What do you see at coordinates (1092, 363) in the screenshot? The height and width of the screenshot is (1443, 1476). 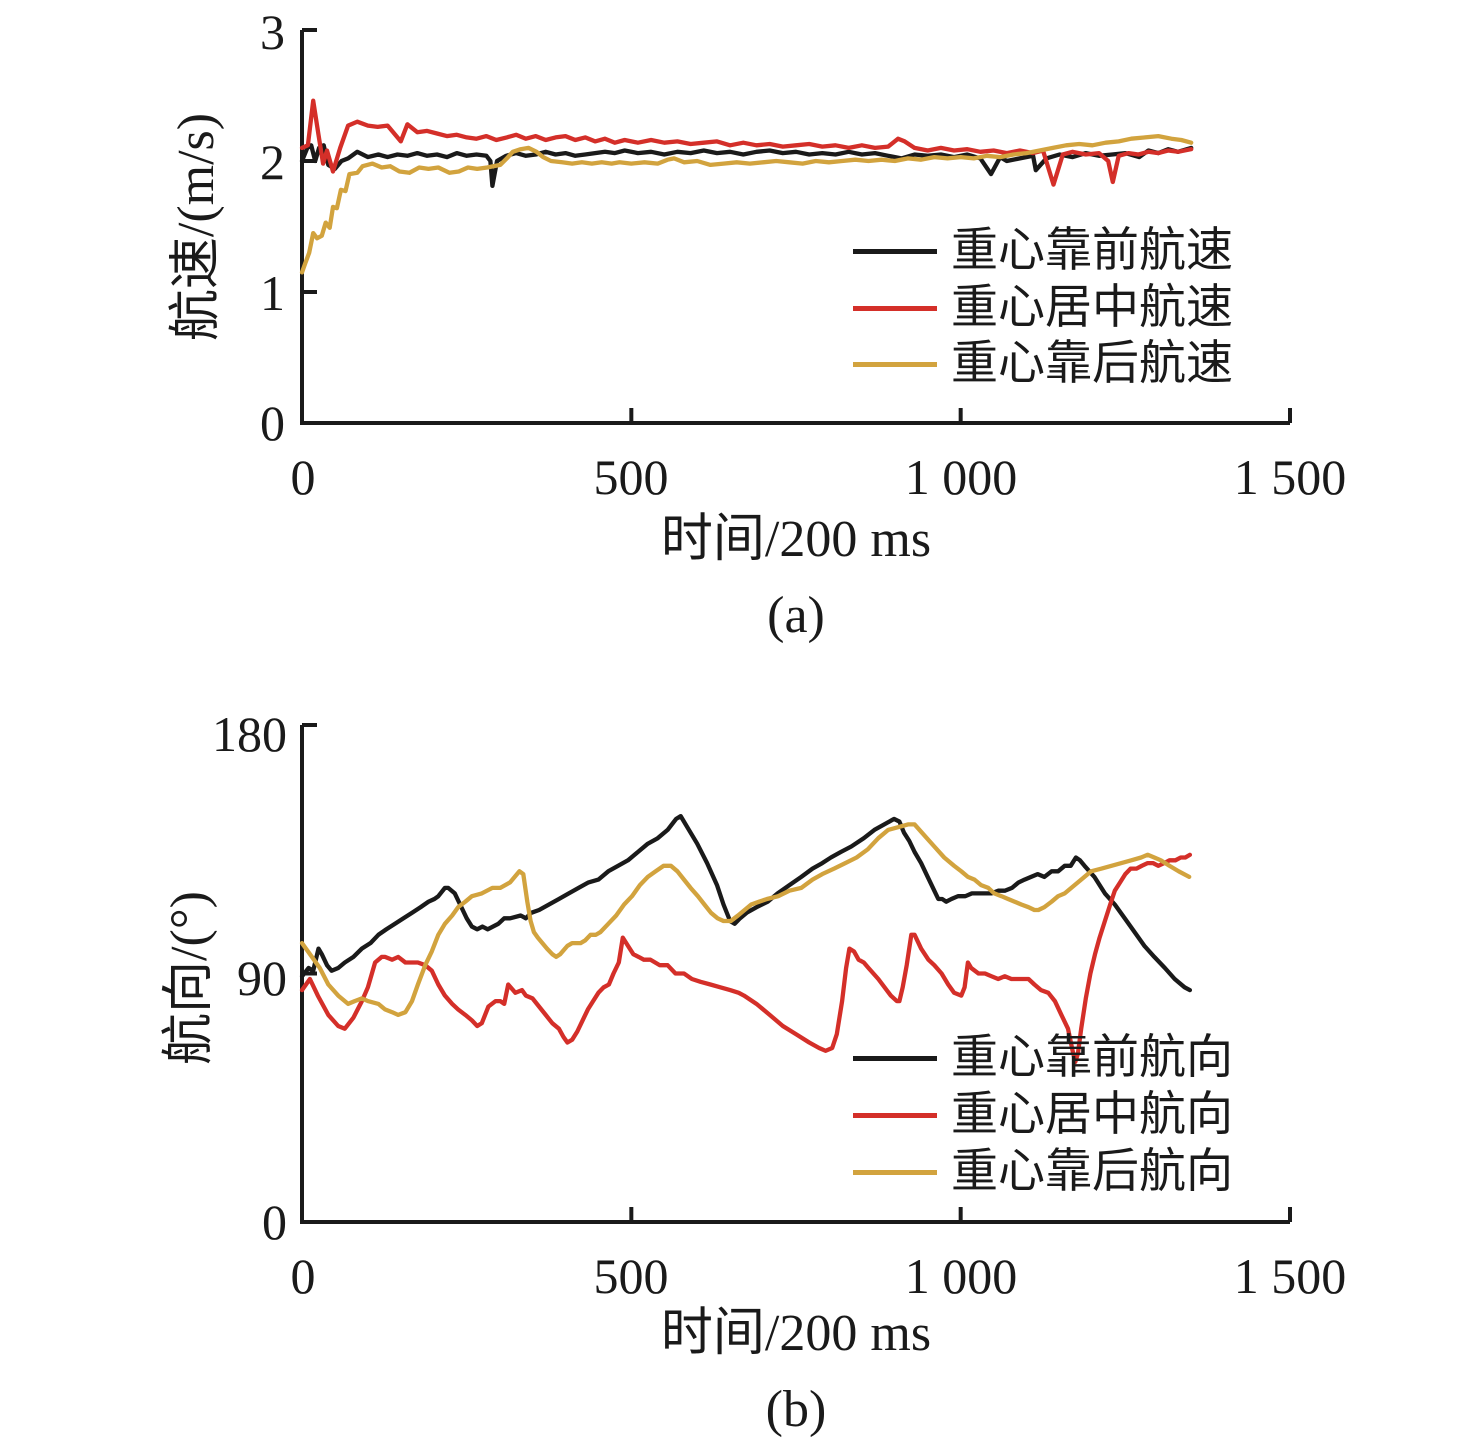 I see `legend-label: 重心靠后航速` at bounding box center [1092, 363].